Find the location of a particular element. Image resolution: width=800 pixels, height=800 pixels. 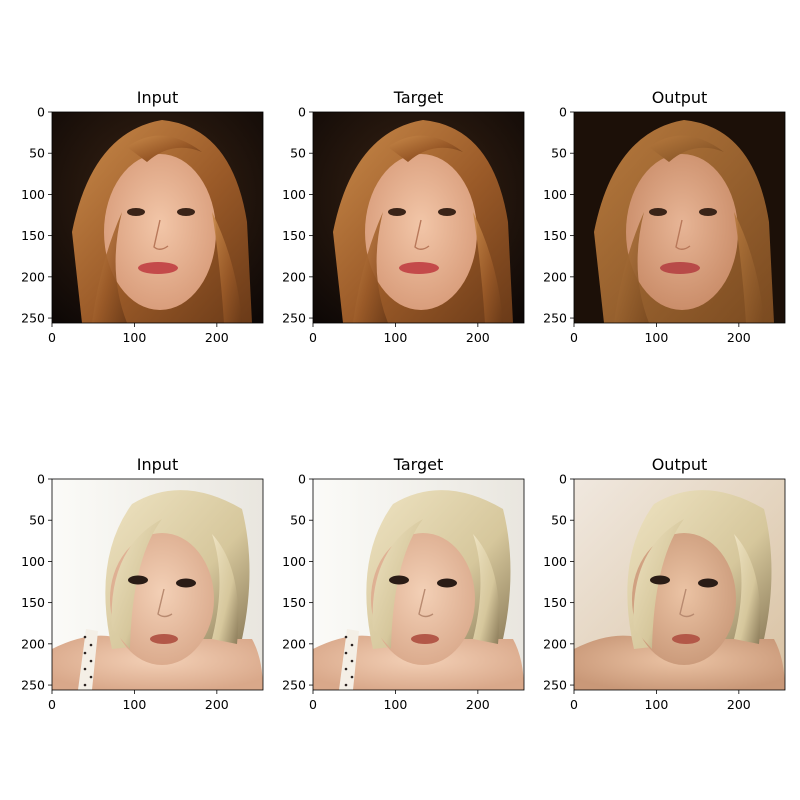

dotted-strap is located at coordinates (349, 659).